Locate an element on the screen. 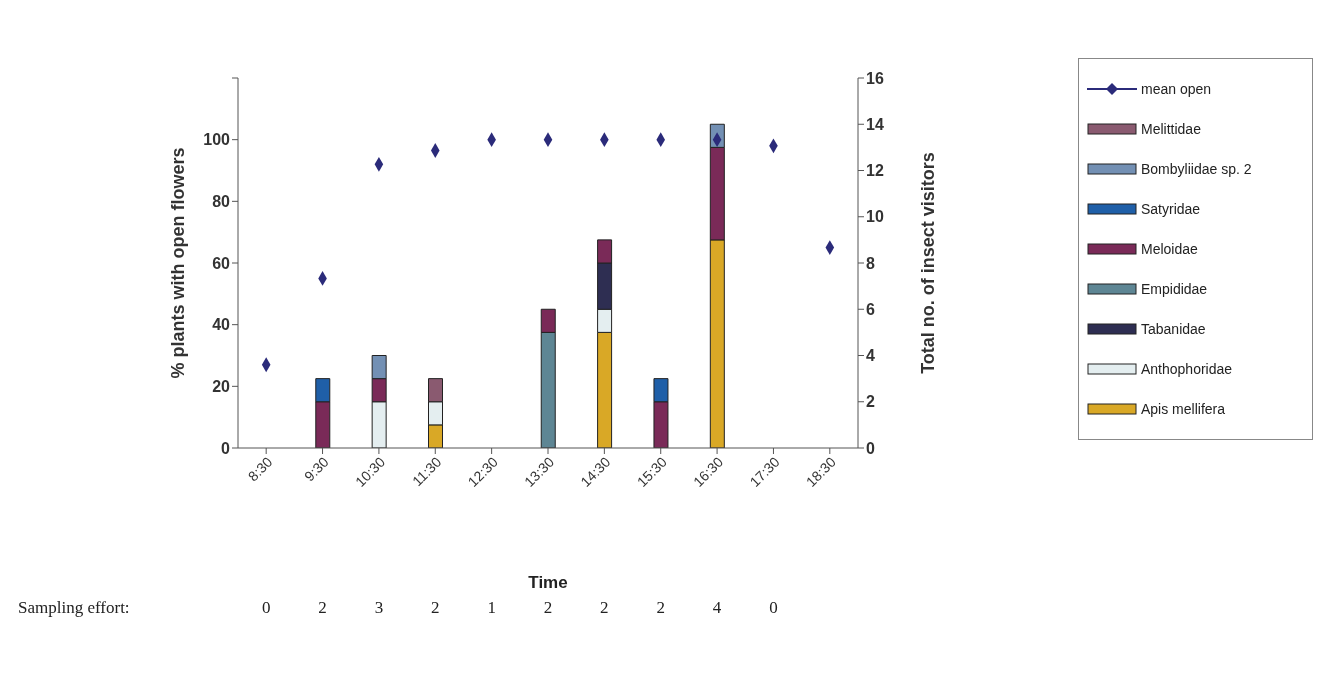 The image size is (1321, 687). y2-axis-title: Total no. of insect visitors is located at coordinates (928, 263).